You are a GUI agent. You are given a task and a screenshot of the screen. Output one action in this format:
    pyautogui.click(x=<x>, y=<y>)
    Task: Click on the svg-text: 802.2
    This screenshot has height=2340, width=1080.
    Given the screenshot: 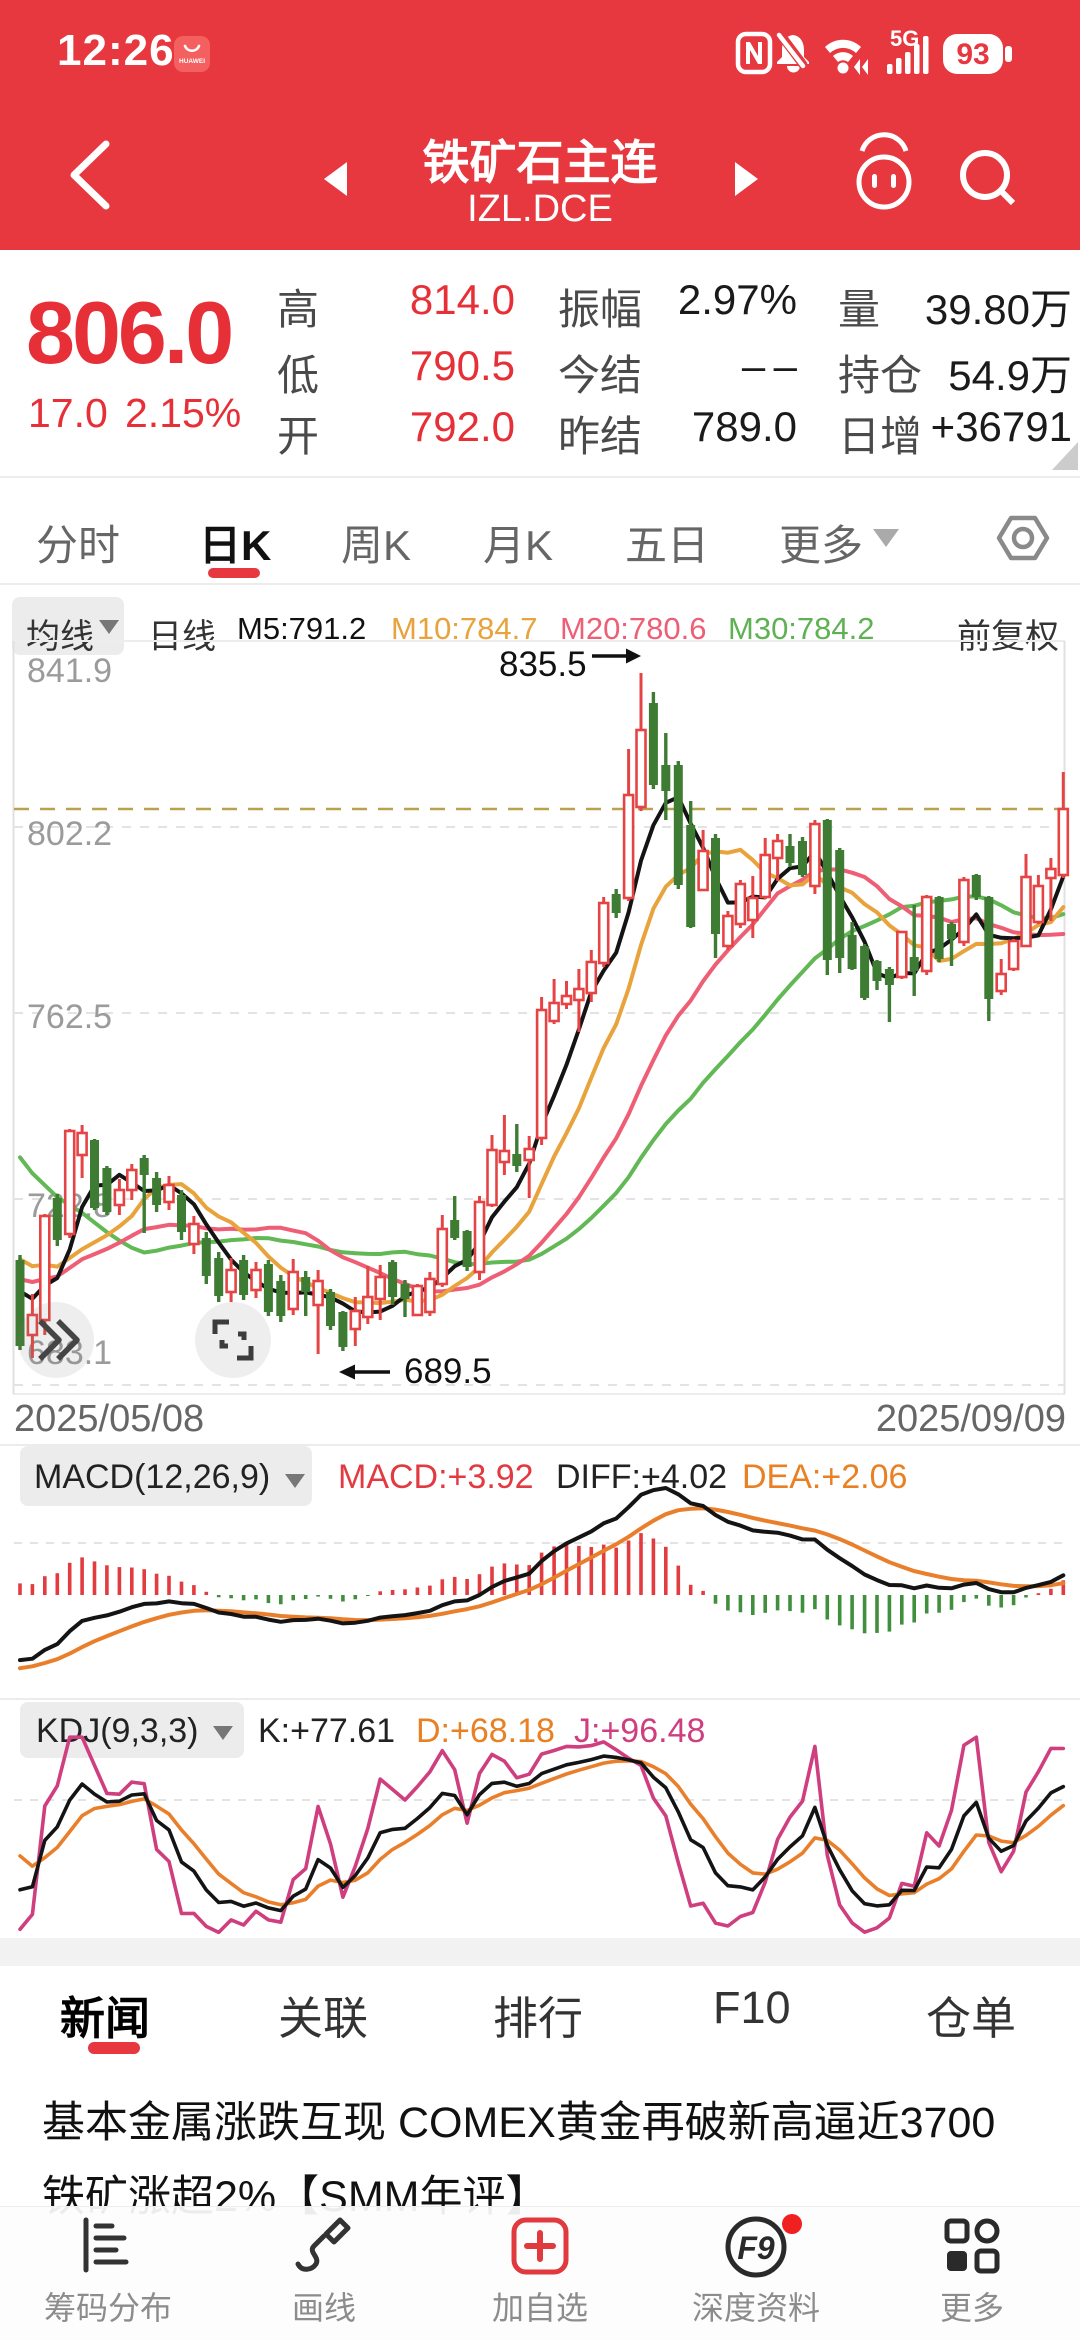 What is the action you would take?
    pyautogui.click(x=69, y=834)
    